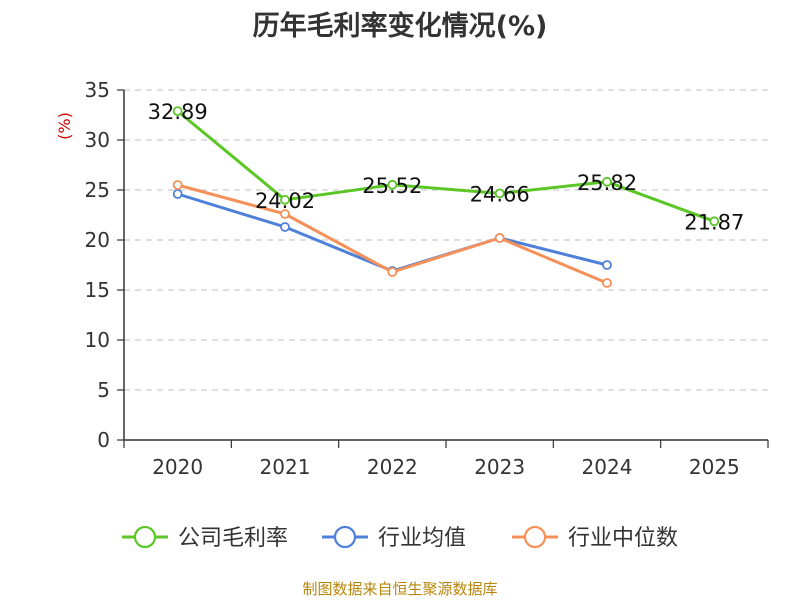  I want to click on data-label: 21.87, so click(714, 222).